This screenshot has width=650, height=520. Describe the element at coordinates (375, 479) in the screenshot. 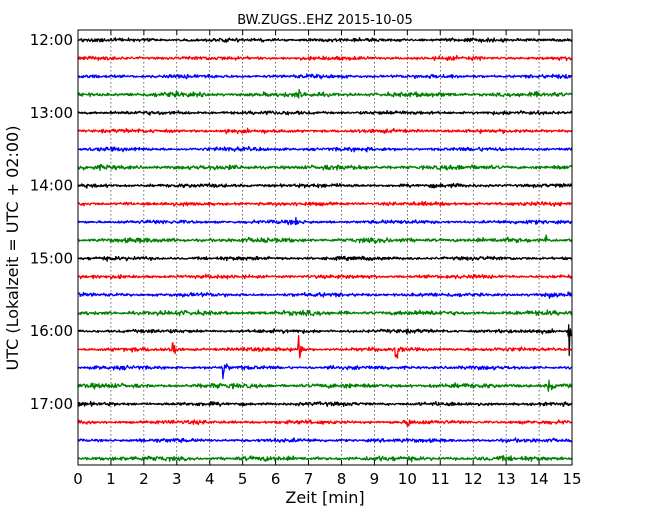

I see `x-tick-label: 9` at that location.